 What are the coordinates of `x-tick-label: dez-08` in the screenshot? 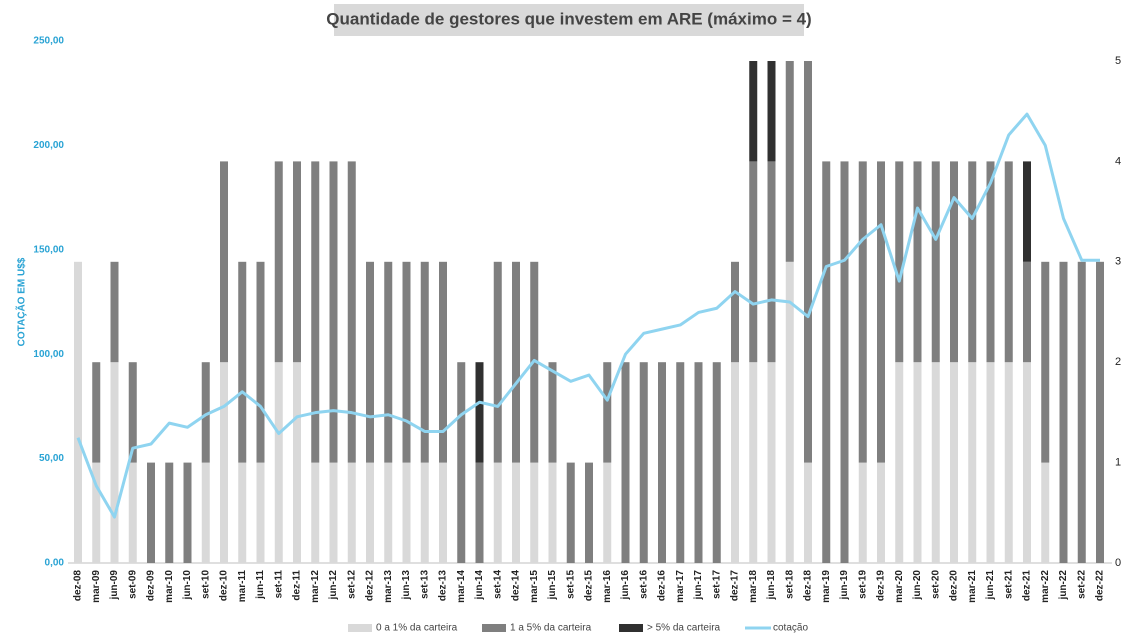 It's located at (78, 586).